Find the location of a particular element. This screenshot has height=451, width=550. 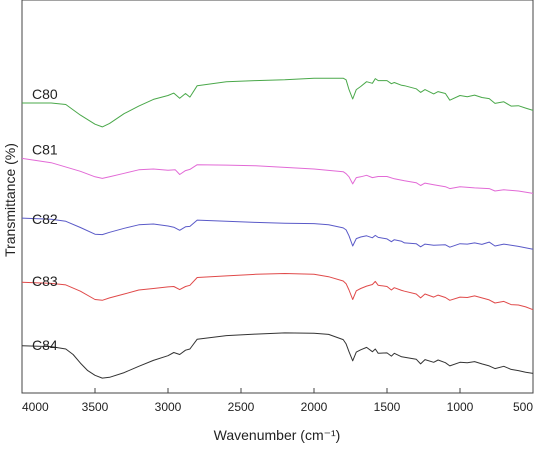

x-tick-label: 3000 is located at coordinates (168, 407).